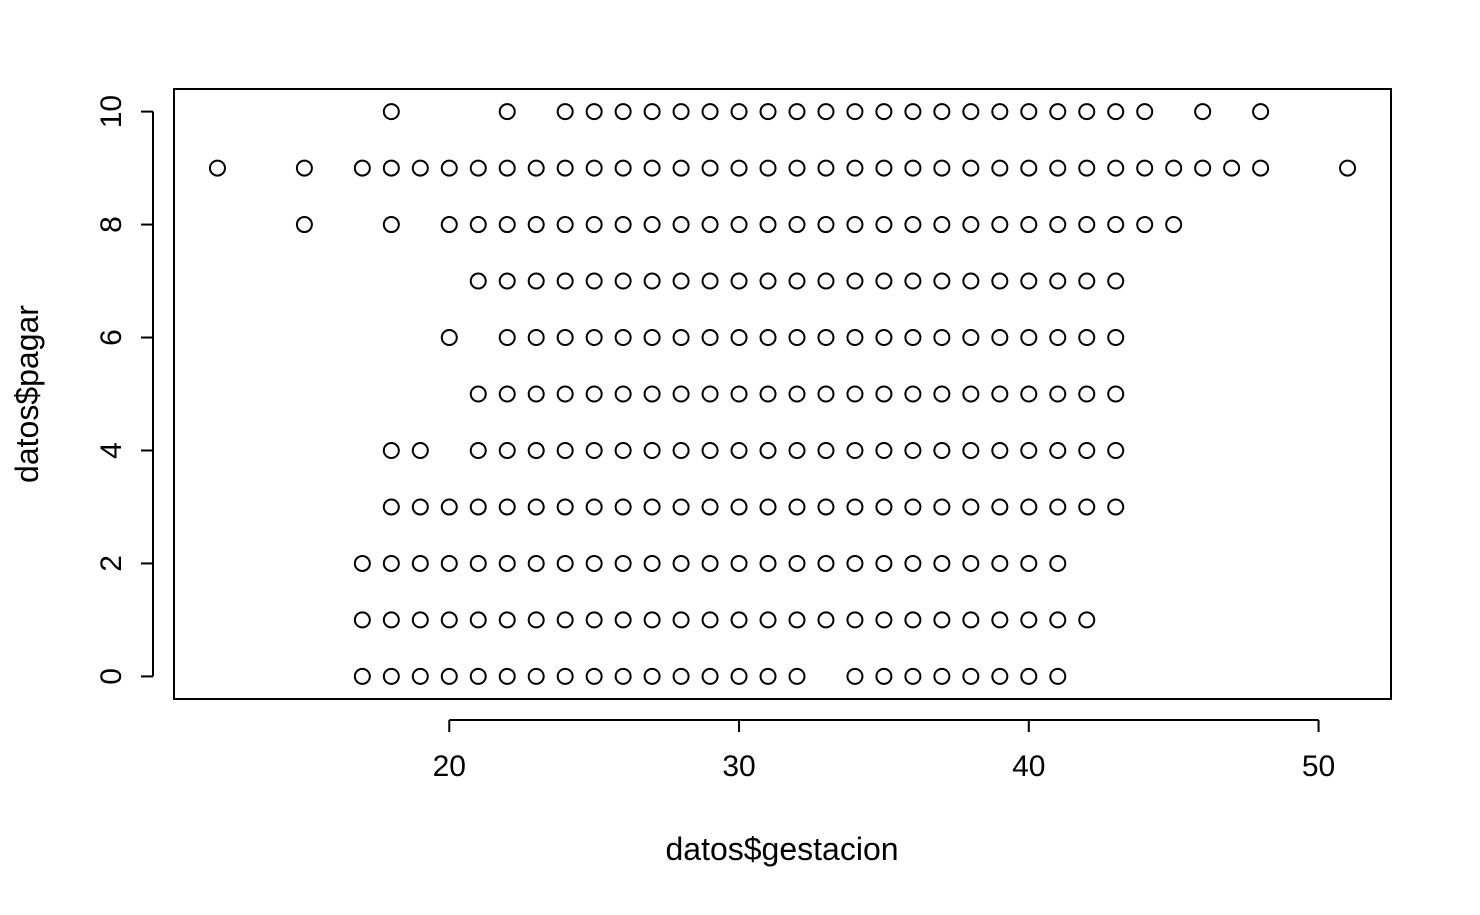 Image resolution: width=1480 pixels, height=915 pixels. Describe the element at coordinates (111, 111) in the screenshot. I see `y-tick-label: 10` at that location.